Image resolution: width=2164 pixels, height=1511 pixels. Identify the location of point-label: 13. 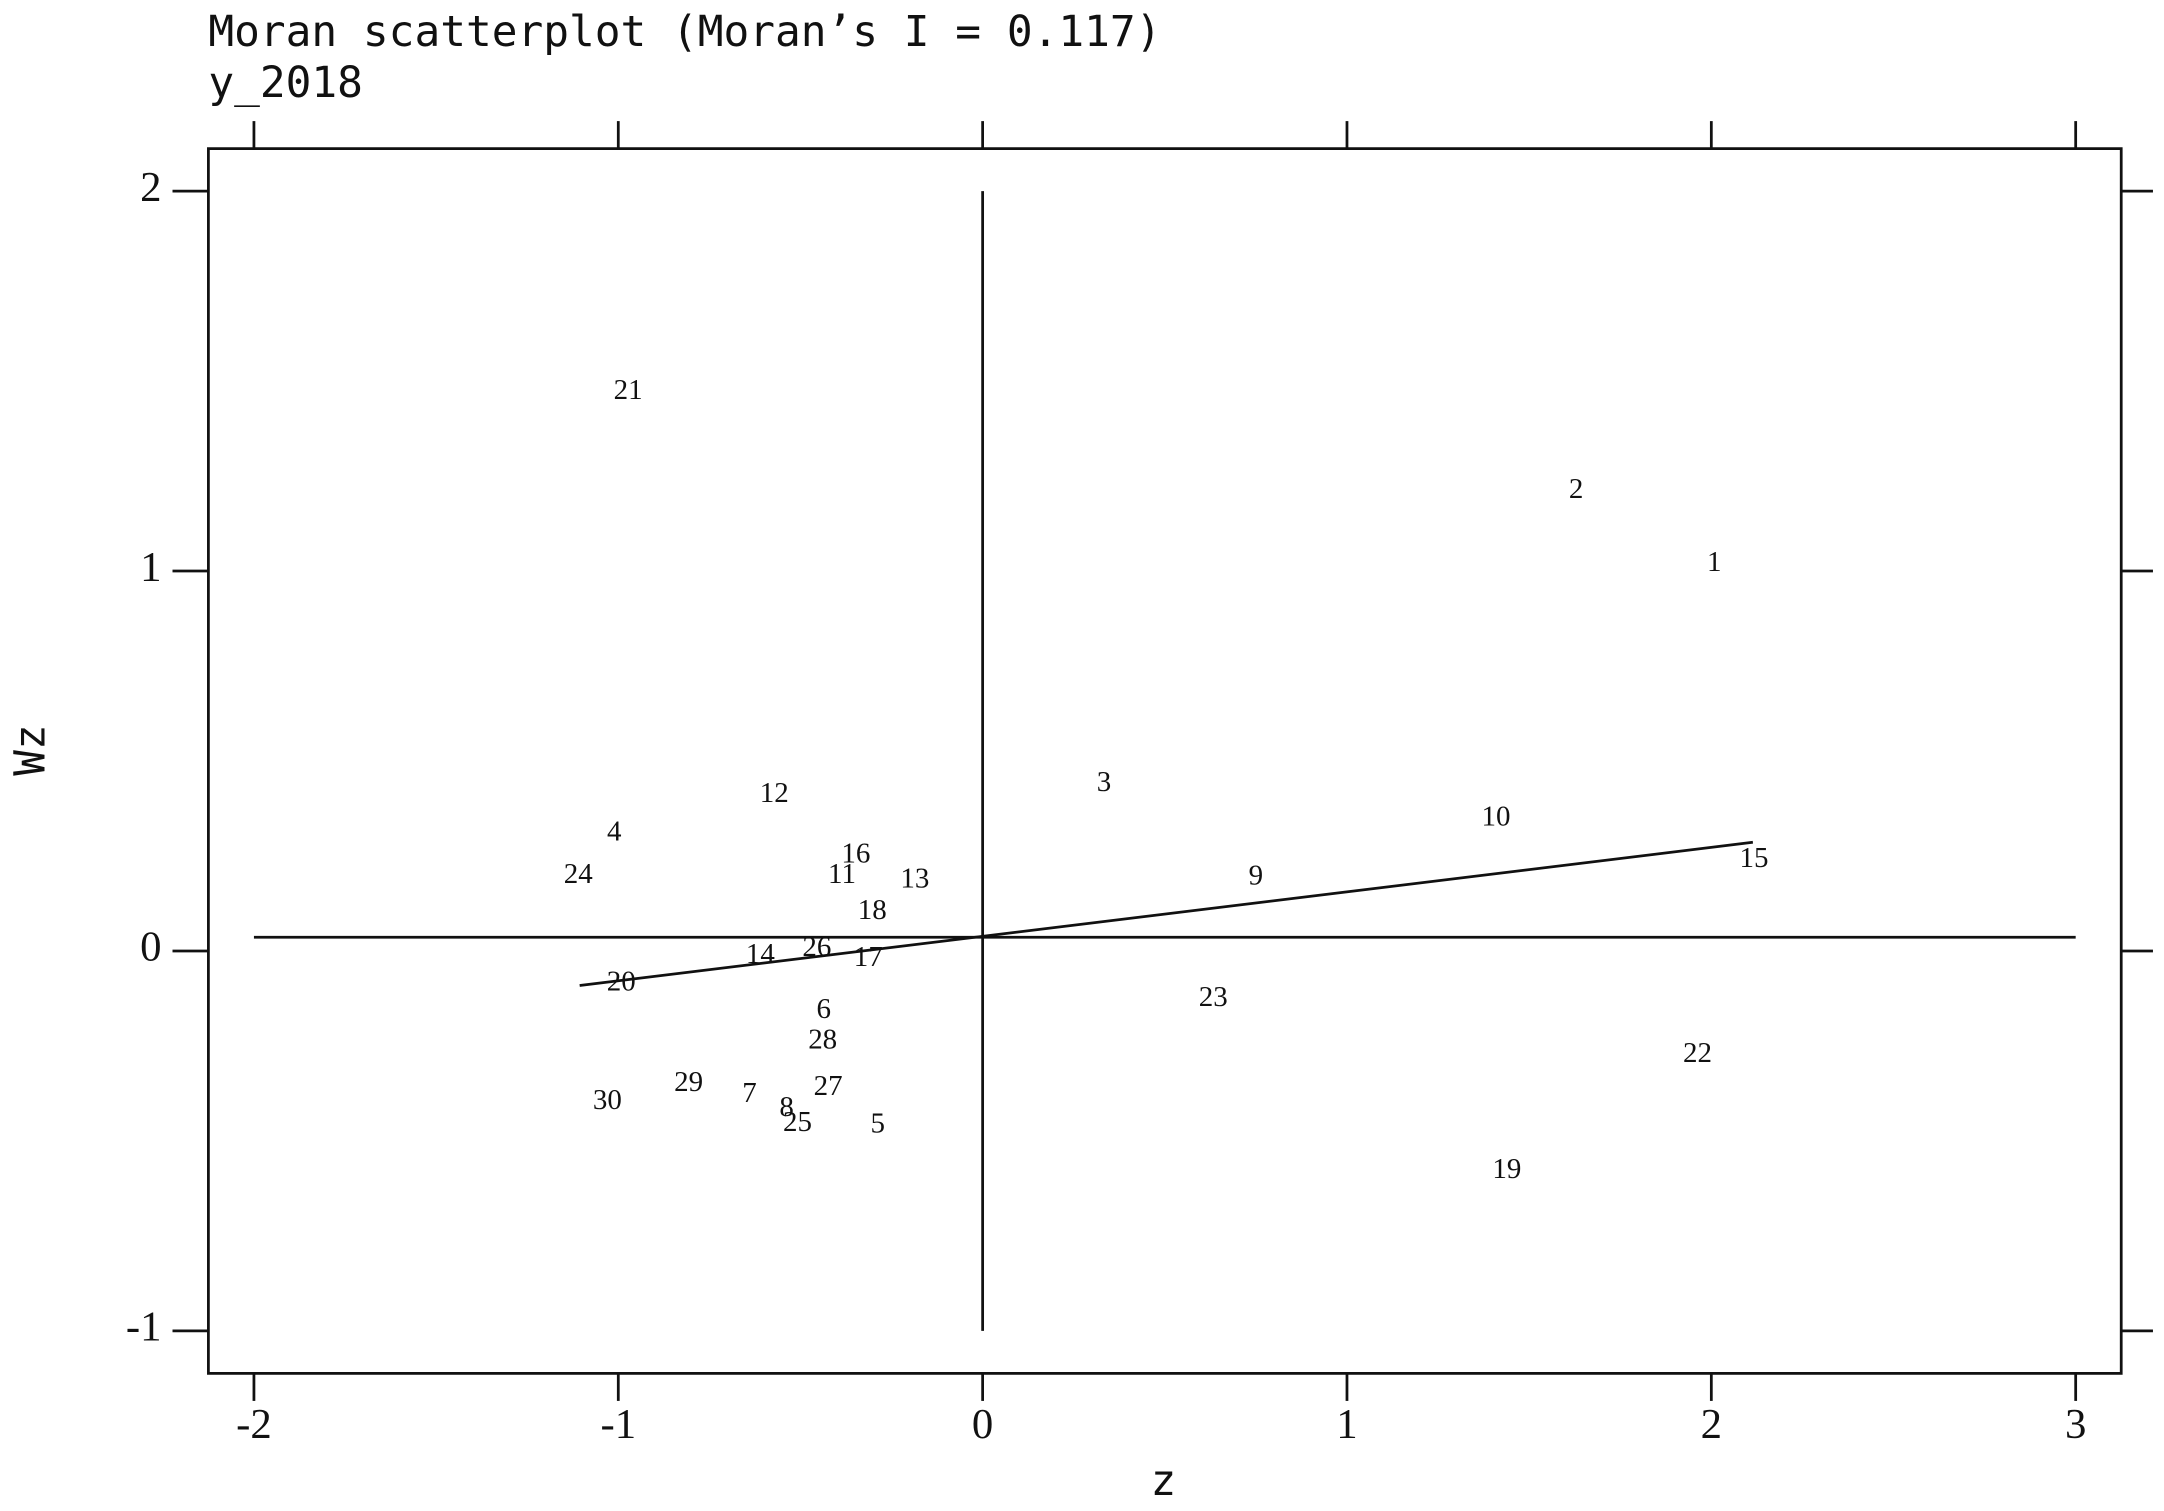
(914, 878).